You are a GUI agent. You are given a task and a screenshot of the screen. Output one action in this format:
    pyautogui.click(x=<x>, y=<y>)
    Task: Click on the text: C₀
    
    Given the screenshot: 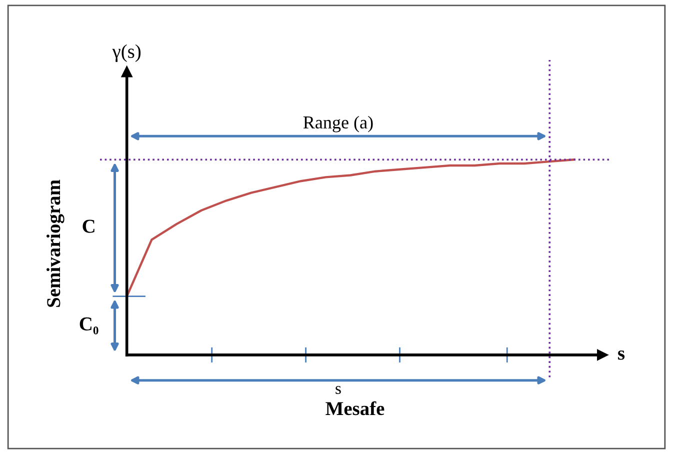 What is the action you would take?
    pyautogui.click(x=89, y=325)
    